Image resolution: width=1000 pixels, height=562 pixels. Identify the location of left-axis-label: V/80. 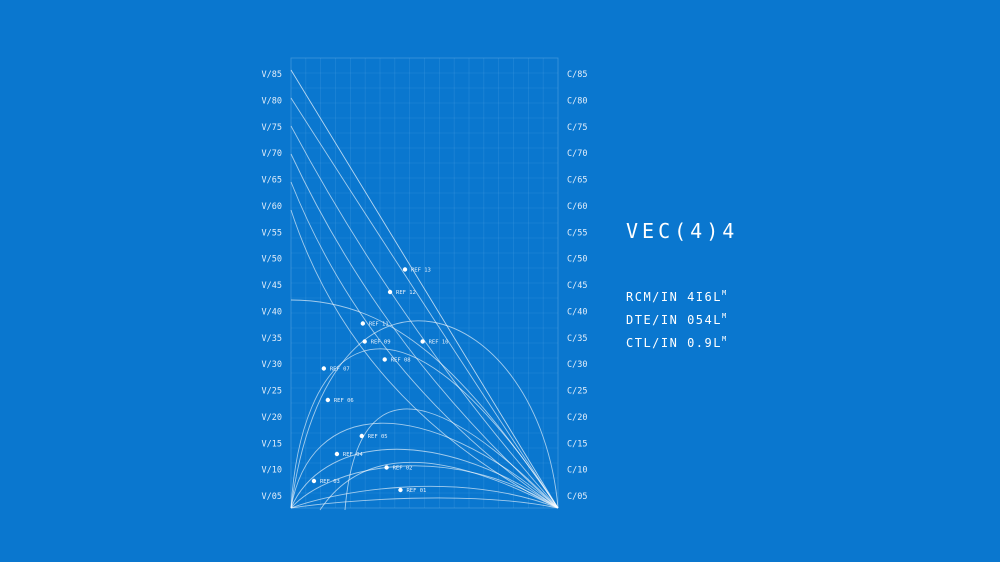
(272, 101).